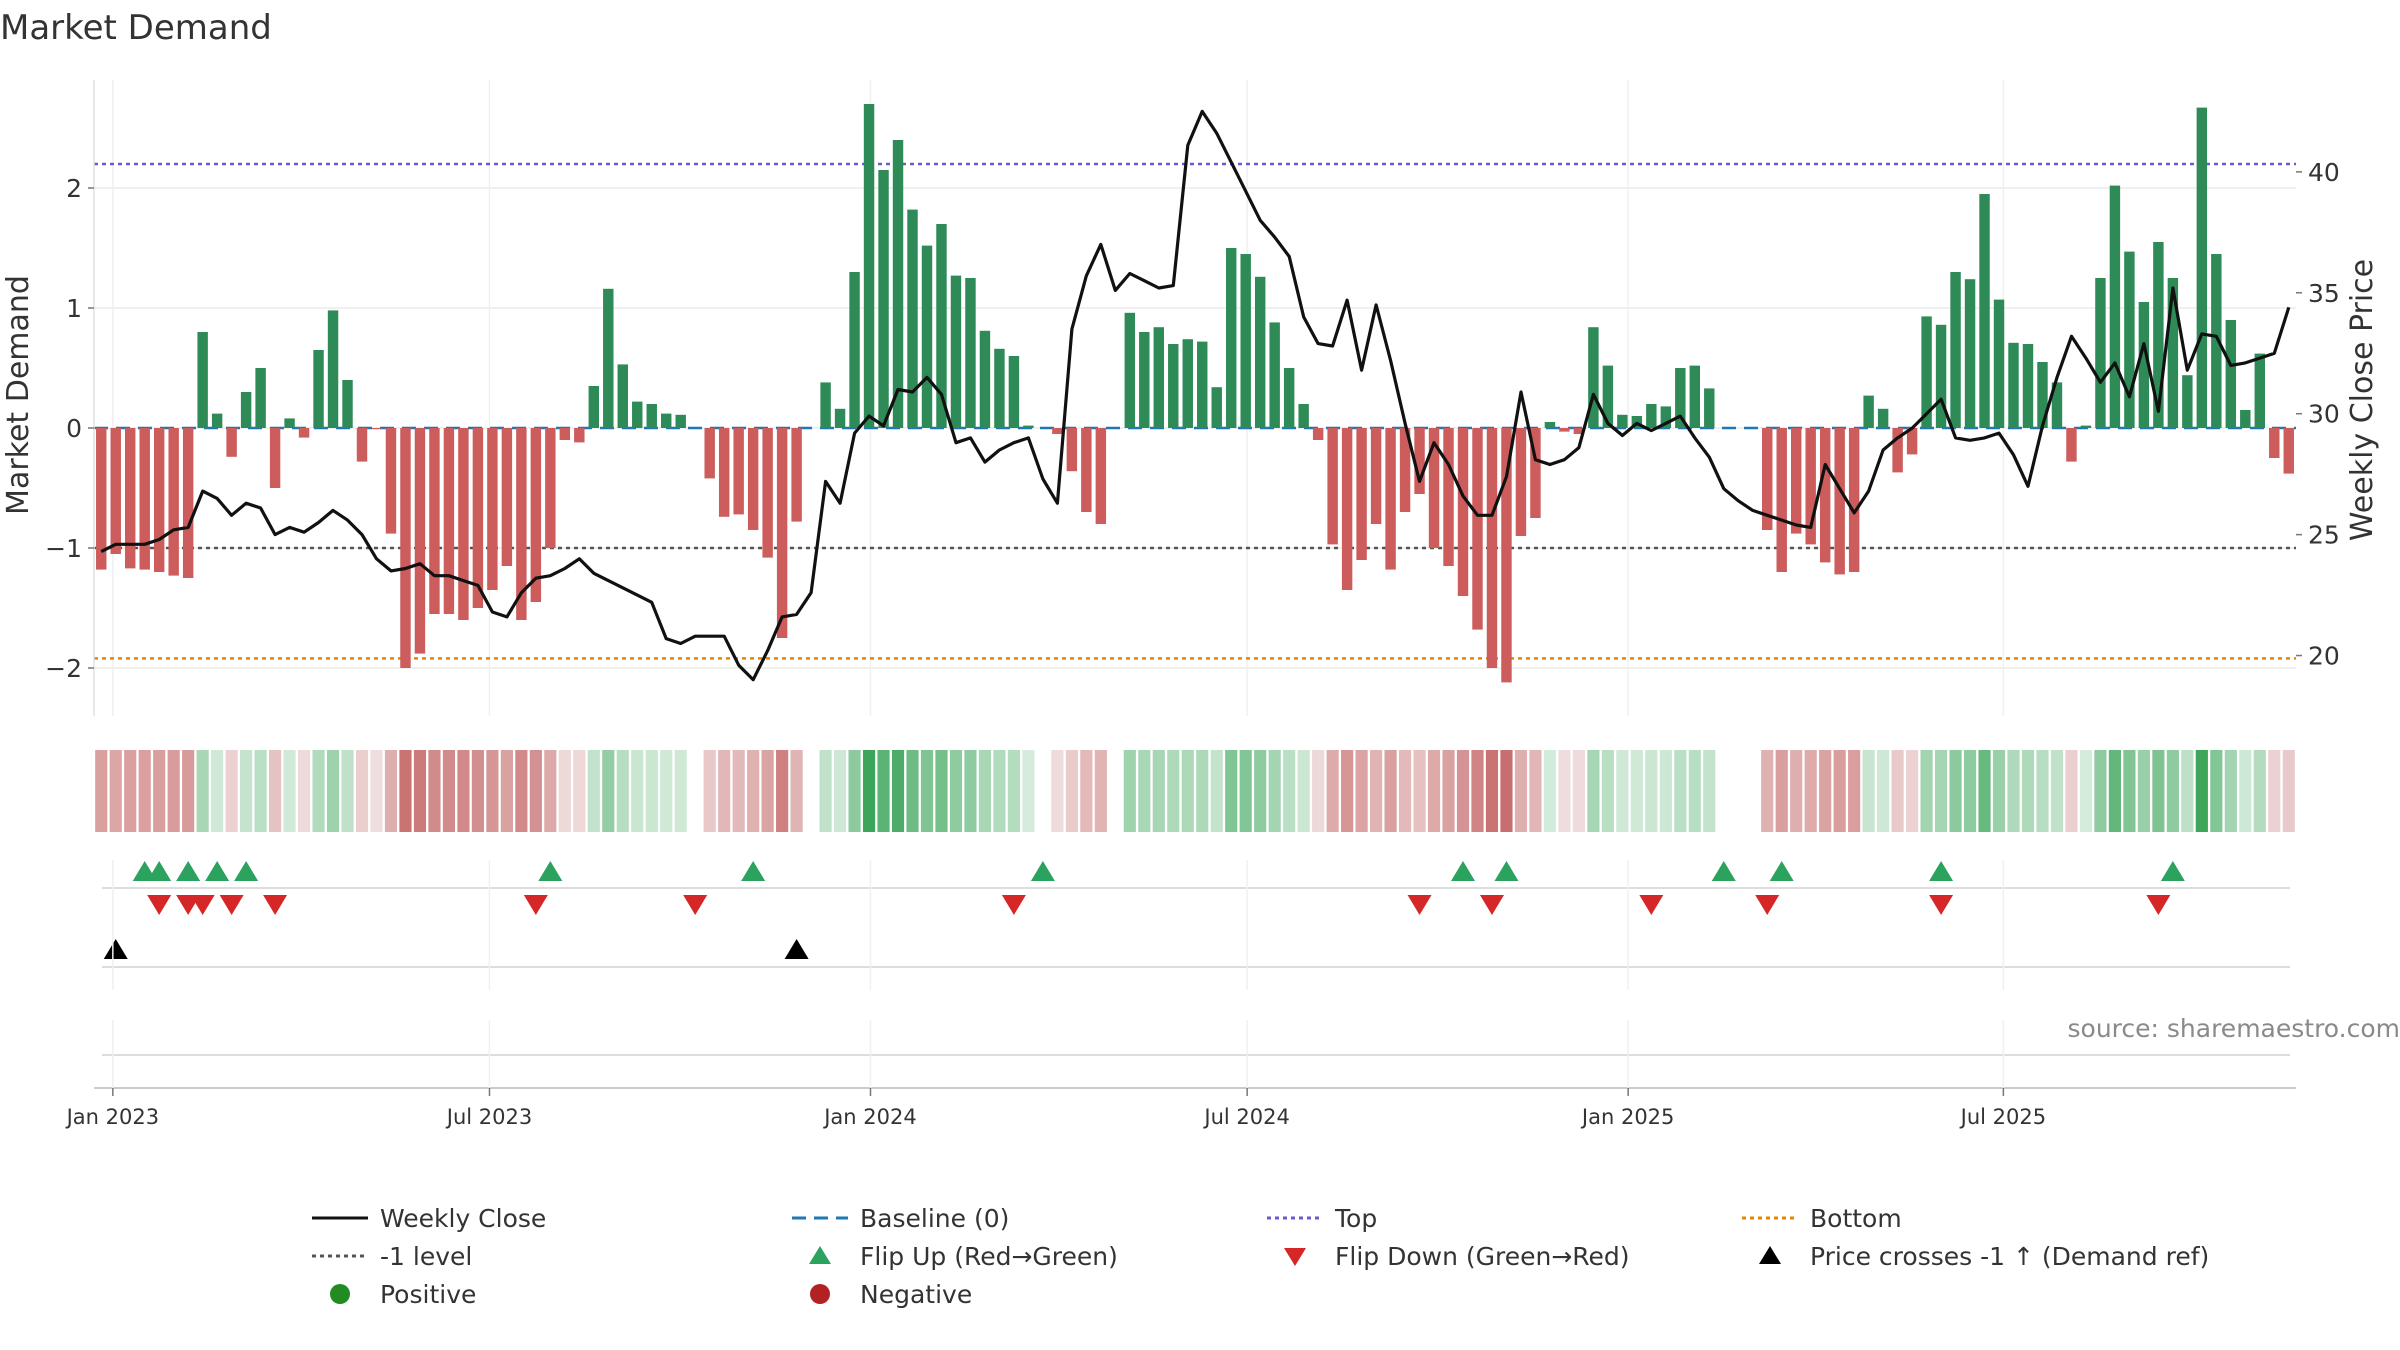 This screenshot has height=1350, width=2400. I want to click on y2-tick-label: 20, so click(2324, 656).